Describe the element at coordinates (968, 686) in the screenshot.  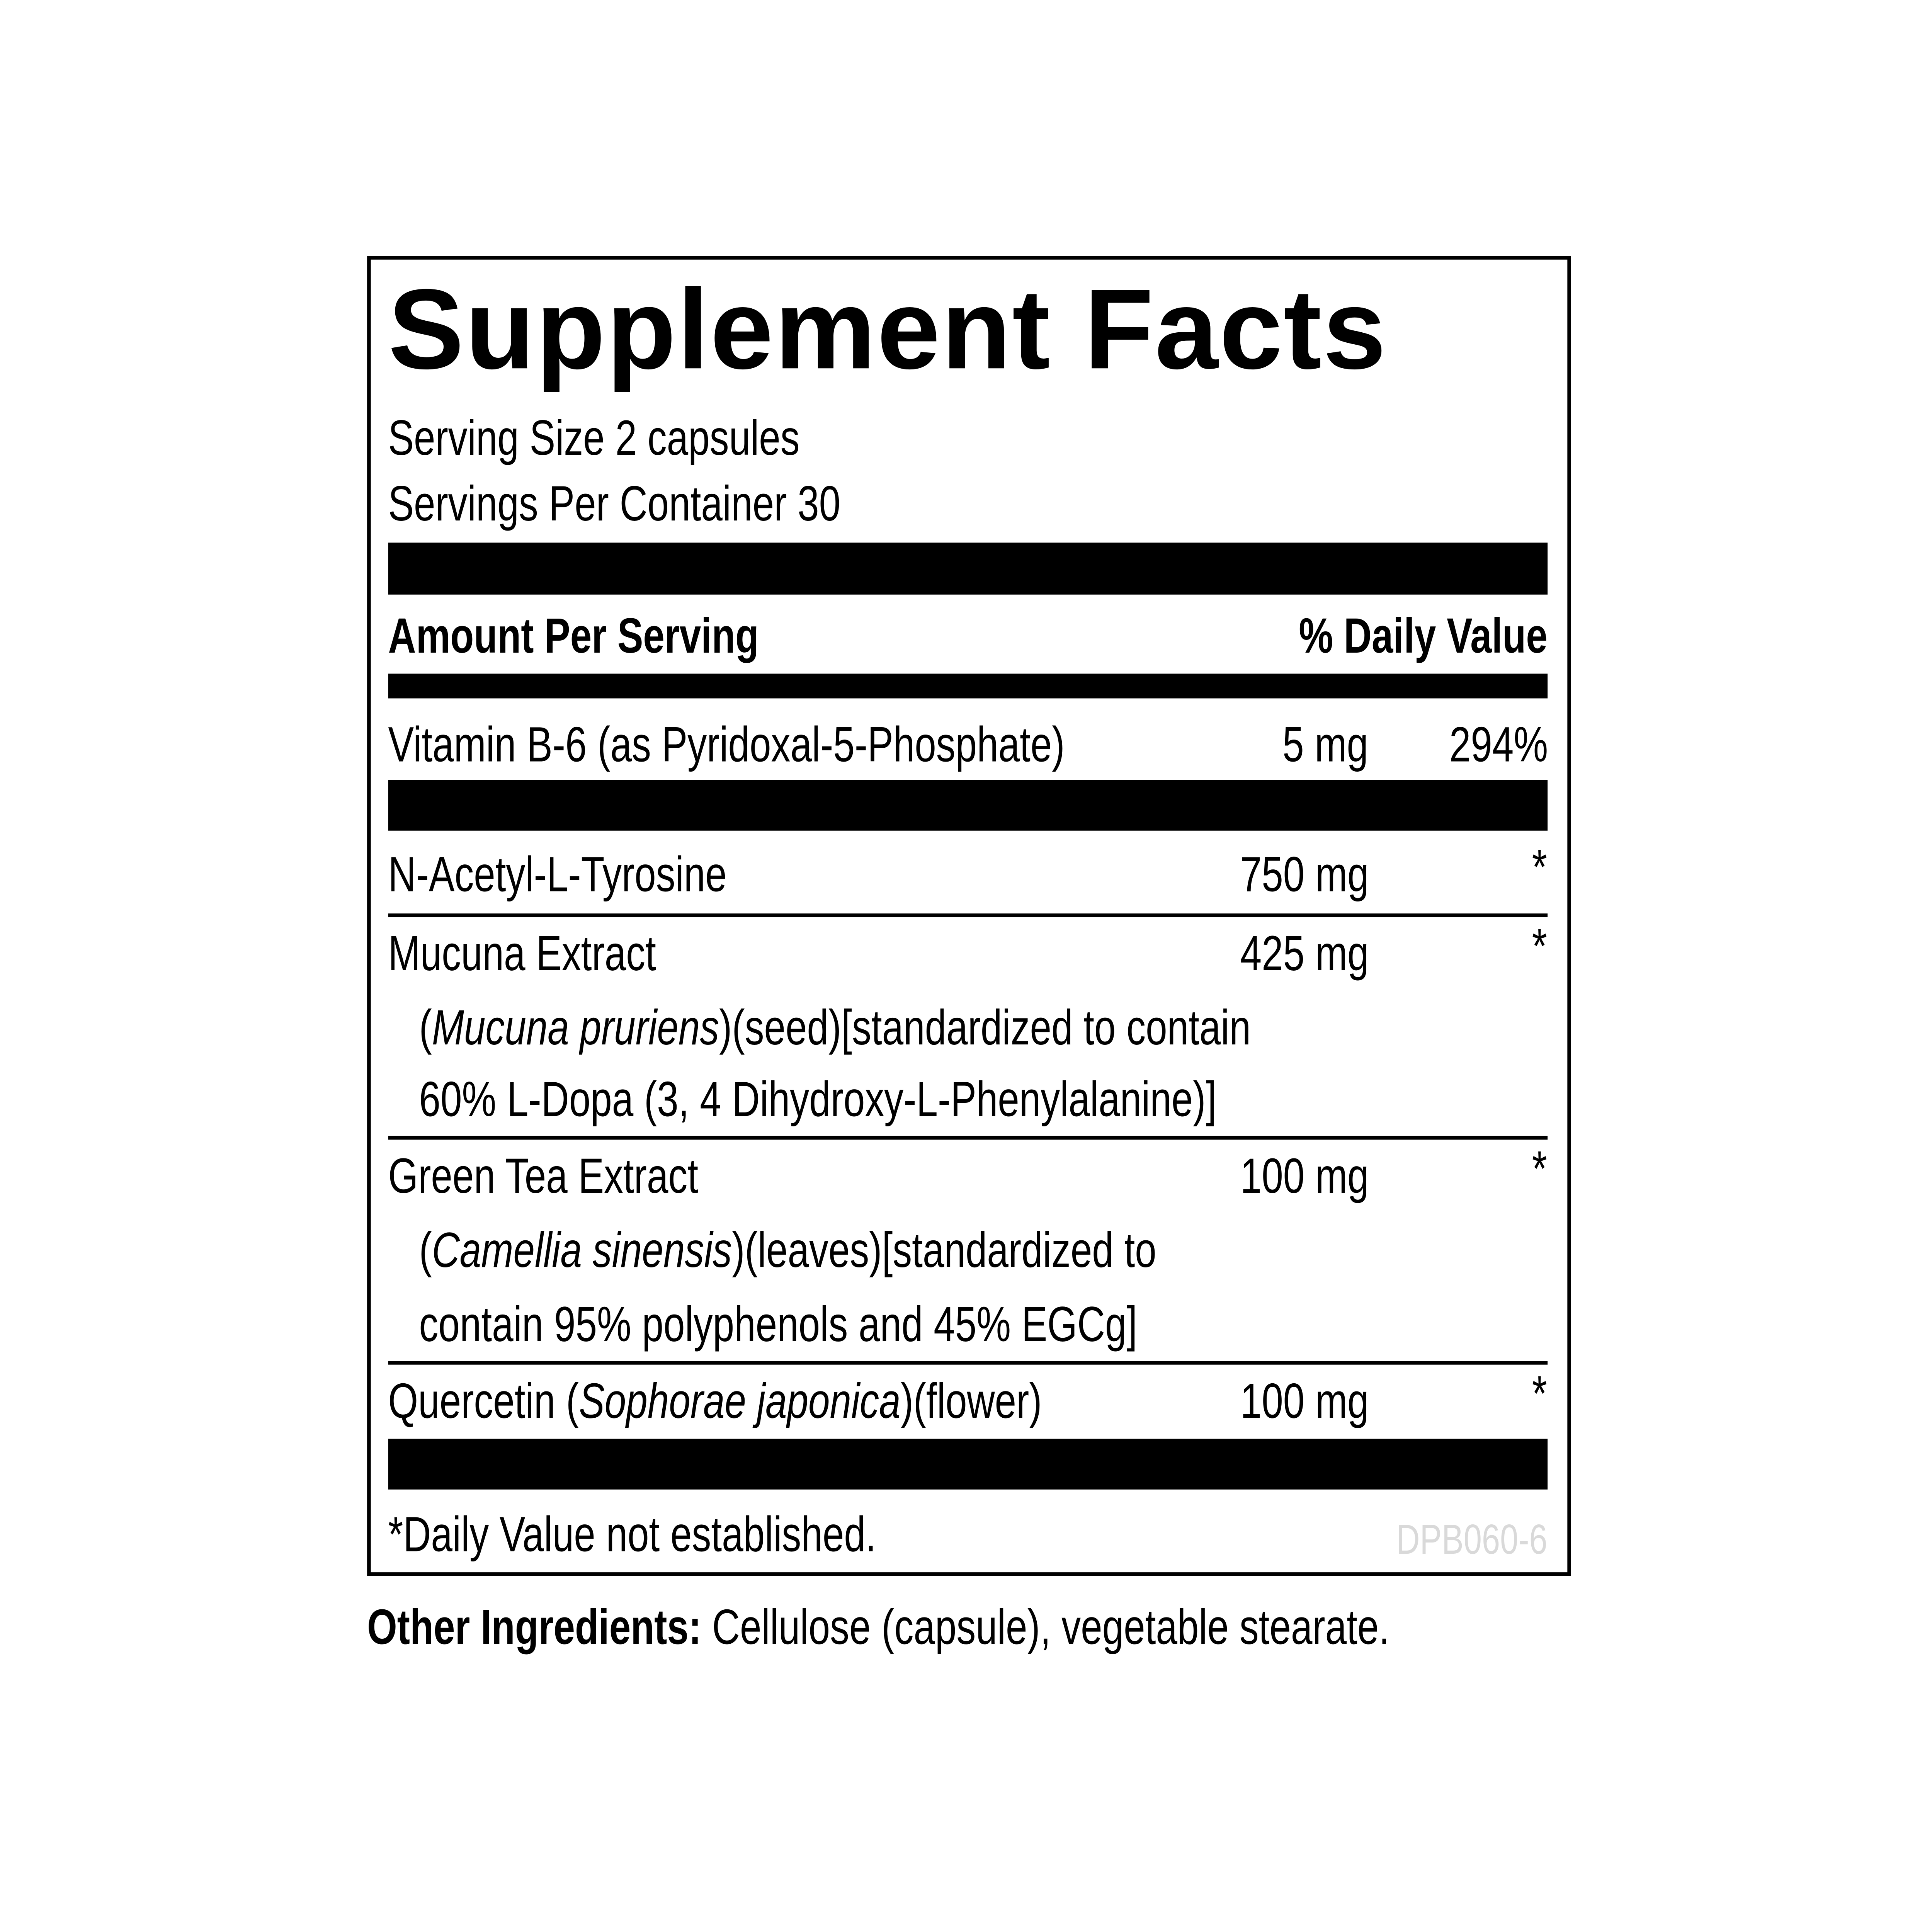
I see `medium-divider` at that location.